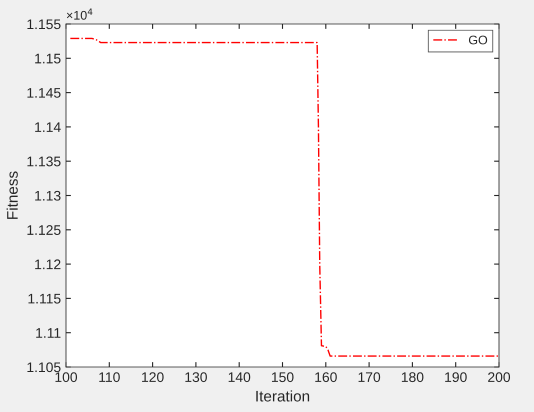  What do you see at coordinates (44, 24) in the screenshot?
I see `y-tick-label: 1.155` at bounding box center [44, 24].